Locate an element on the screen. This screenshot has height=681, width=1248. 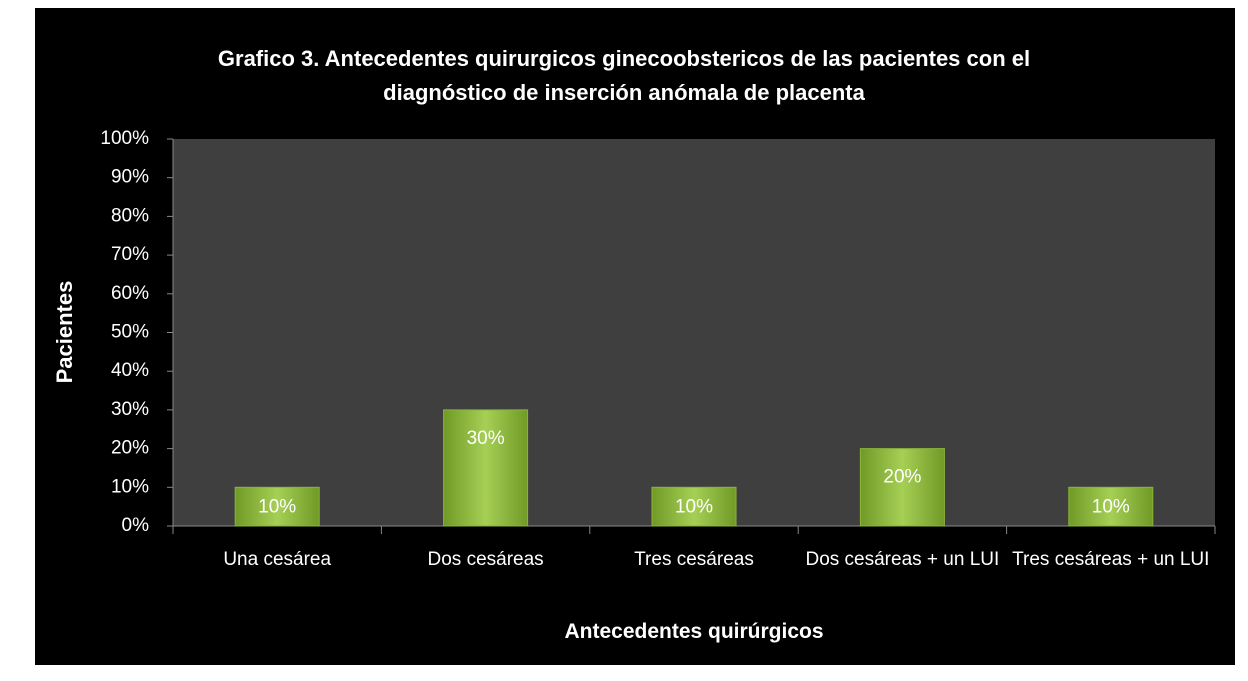
data-label: 30% is located at coordinates (486, 438).